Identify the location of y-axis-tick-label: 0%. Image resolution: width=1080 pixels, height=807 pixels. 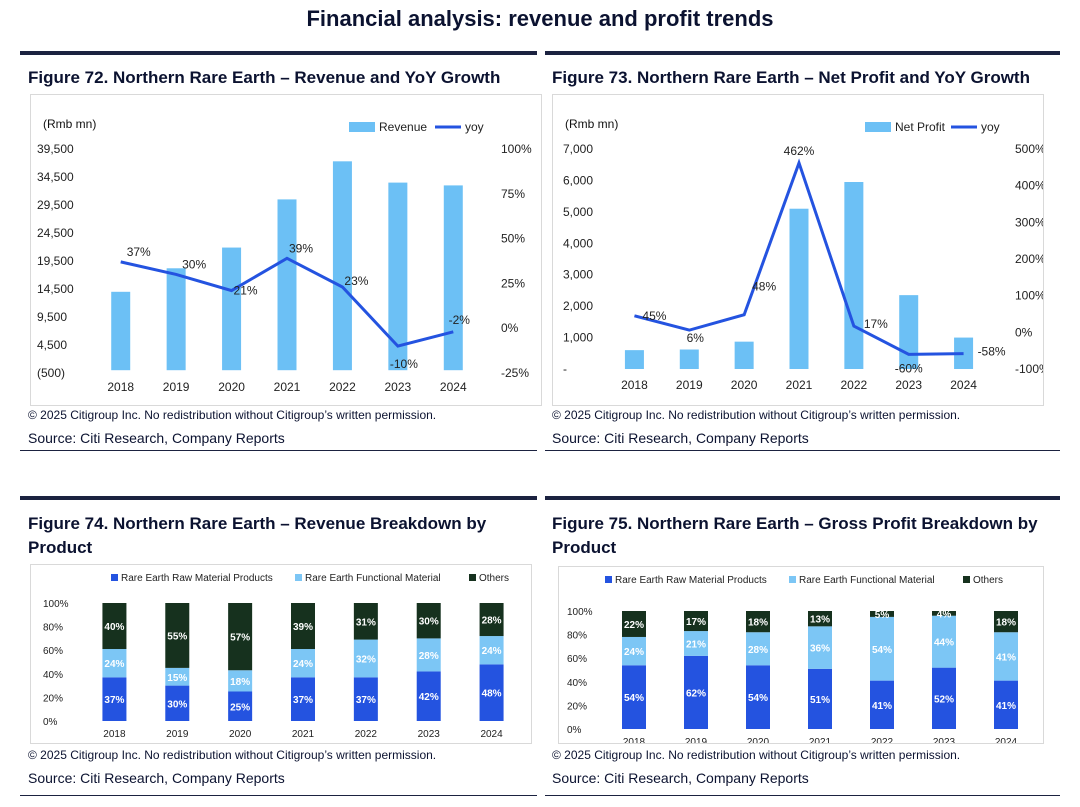
(574, 730).